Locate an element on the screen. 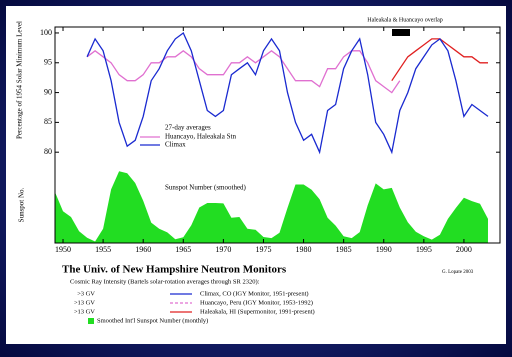  x-tick-label: 1950 is located at coordinates (63, 249).